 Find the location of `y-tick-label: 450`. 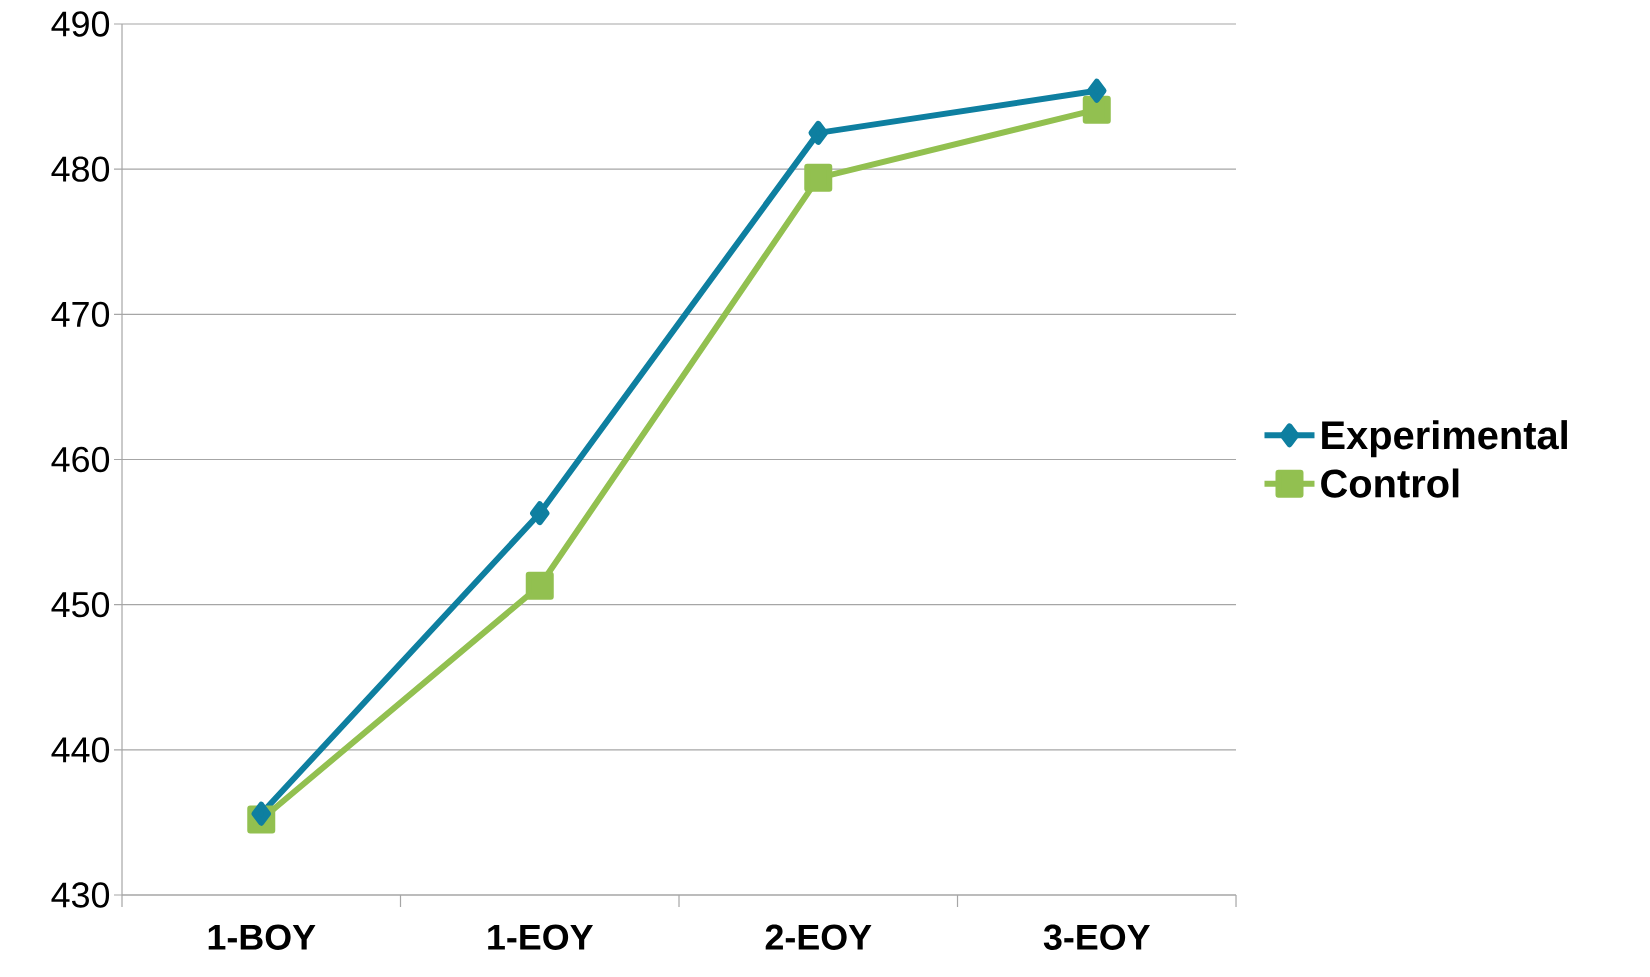

y-tick-label: 450 is located at coordinates (80, 604).